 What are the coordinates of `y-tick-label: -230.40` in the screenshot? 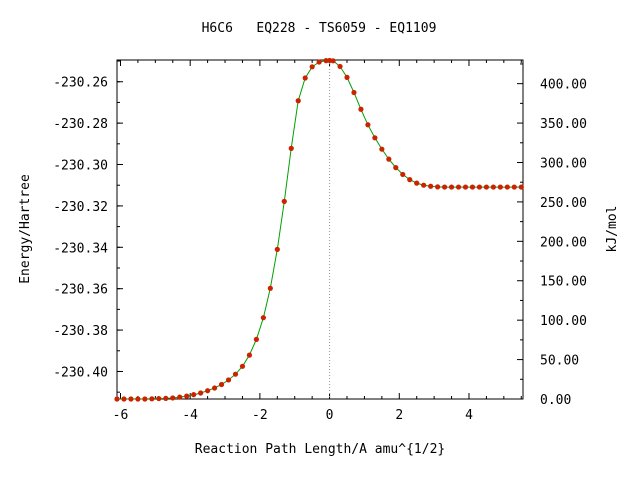 It's located at (80, 372).